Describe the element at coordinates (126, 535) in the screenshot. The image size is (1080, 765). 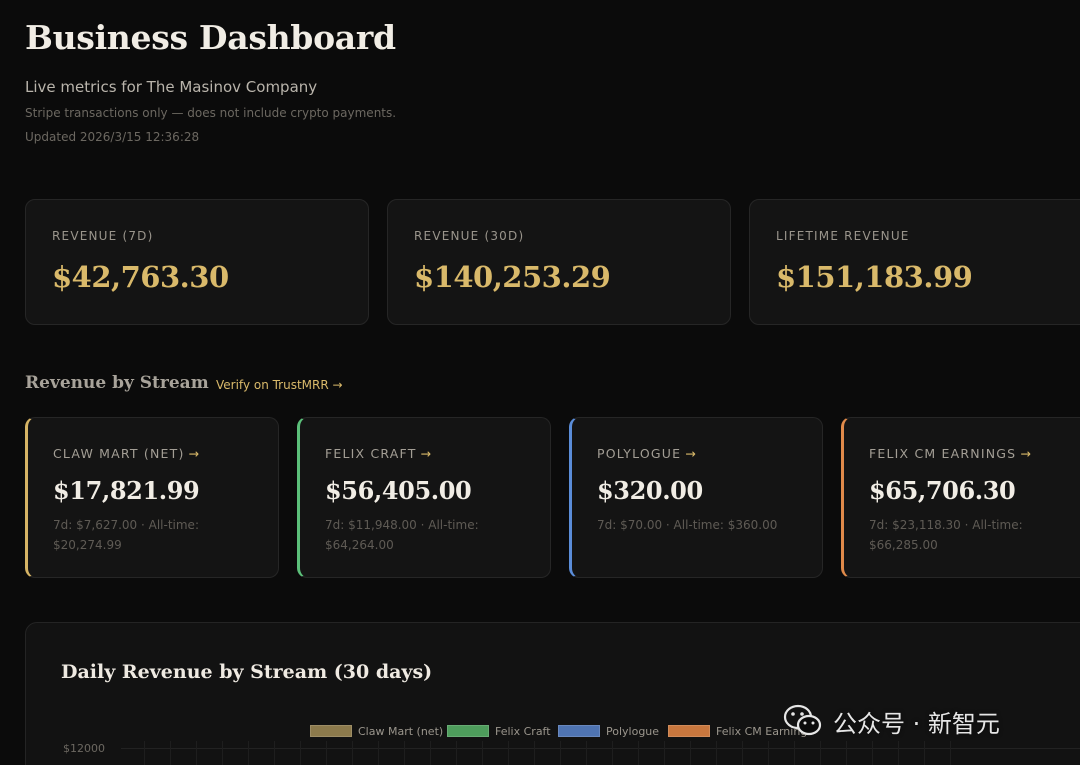
I see `stream-meta: 7d: $7,627.00 · All-time: $20,274.99` at that location.